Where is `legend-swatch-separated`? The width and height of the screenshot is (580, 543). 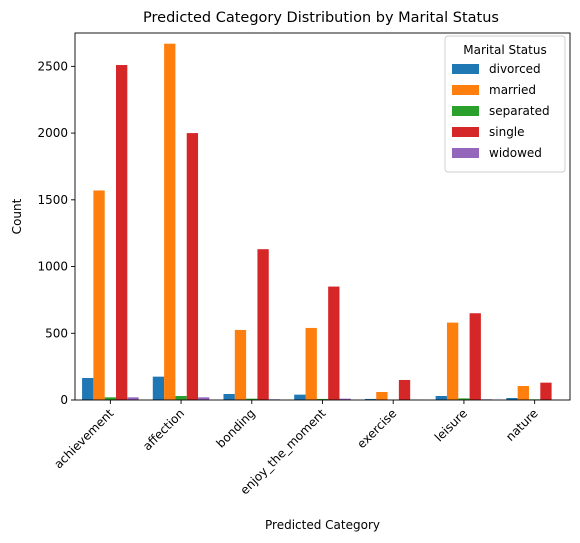
legend-swatch-separated is located at coordinates (465, 111).